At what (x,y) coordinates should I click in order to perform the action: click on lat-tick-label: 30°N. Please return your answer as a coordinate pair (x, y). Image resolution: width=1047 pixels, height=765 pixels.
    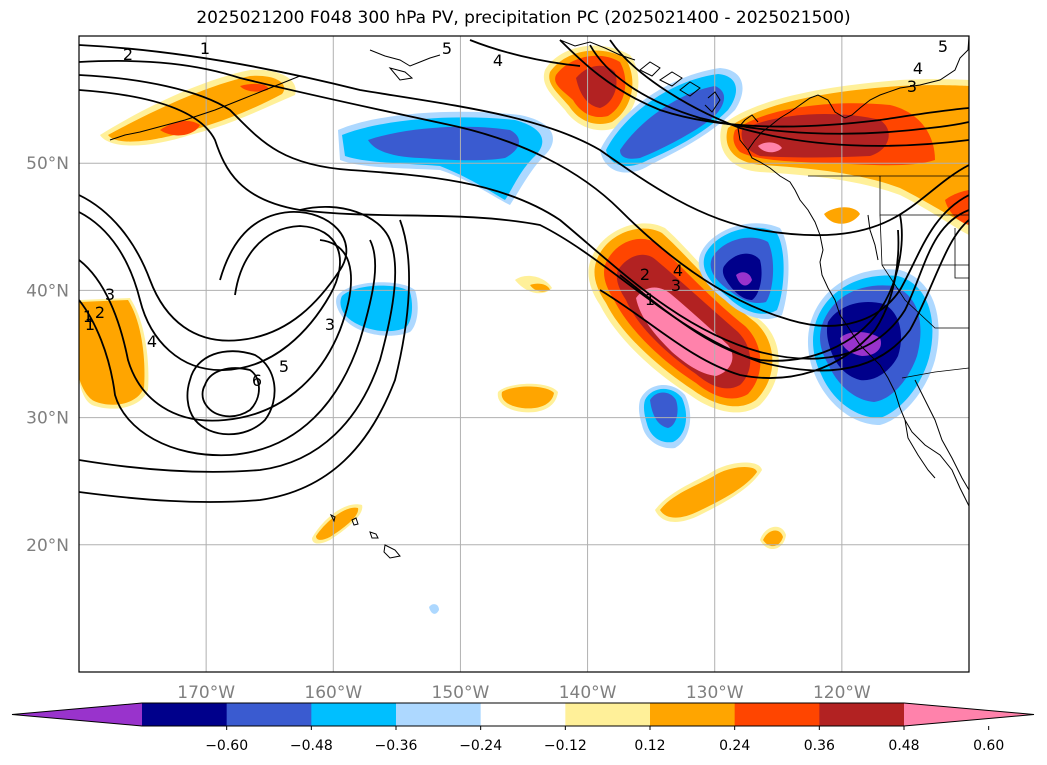
    Looking at the image, I should click on (47, 419).